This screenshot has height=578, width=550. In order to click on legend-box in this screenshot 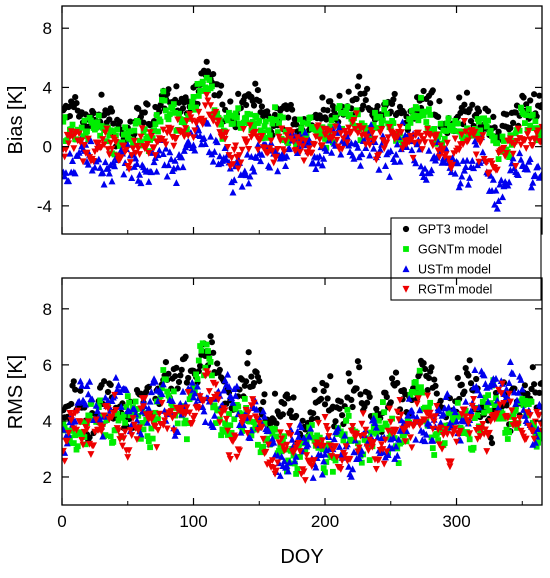, I will do `click(466, 259)`.